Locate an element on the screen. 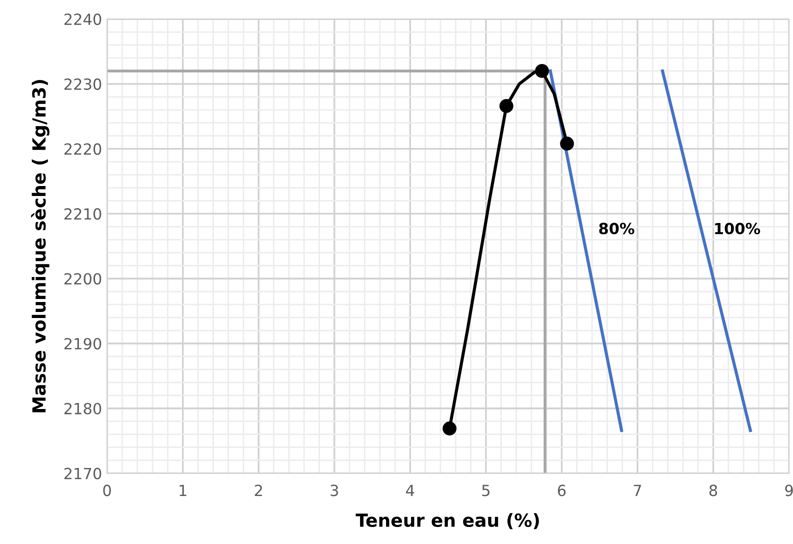 This screenshot has width=793, height=544. x-tick-label: 8 is located at coordinates (713, 490).